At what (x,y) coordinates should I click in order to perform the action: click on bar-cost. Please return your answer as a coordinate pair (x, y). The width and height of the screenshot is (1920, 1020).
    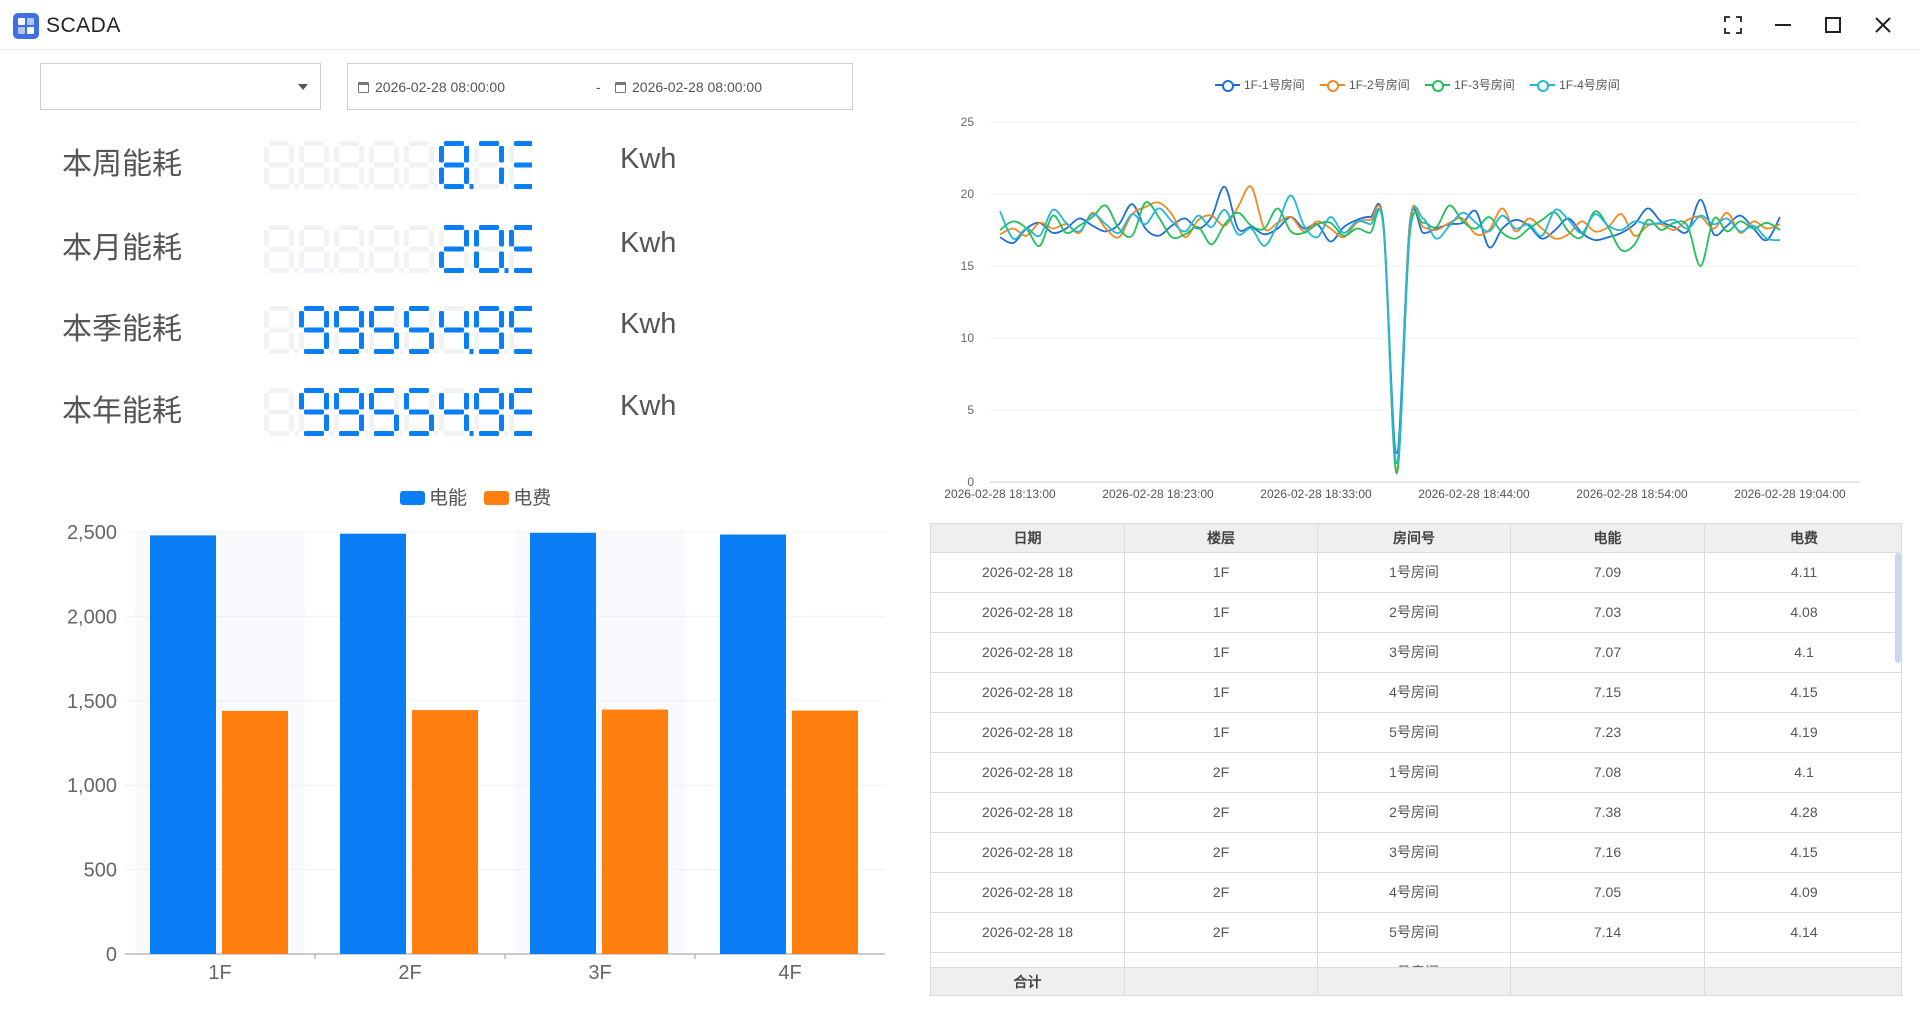
    Looking at the image, I should click on (825, 832).